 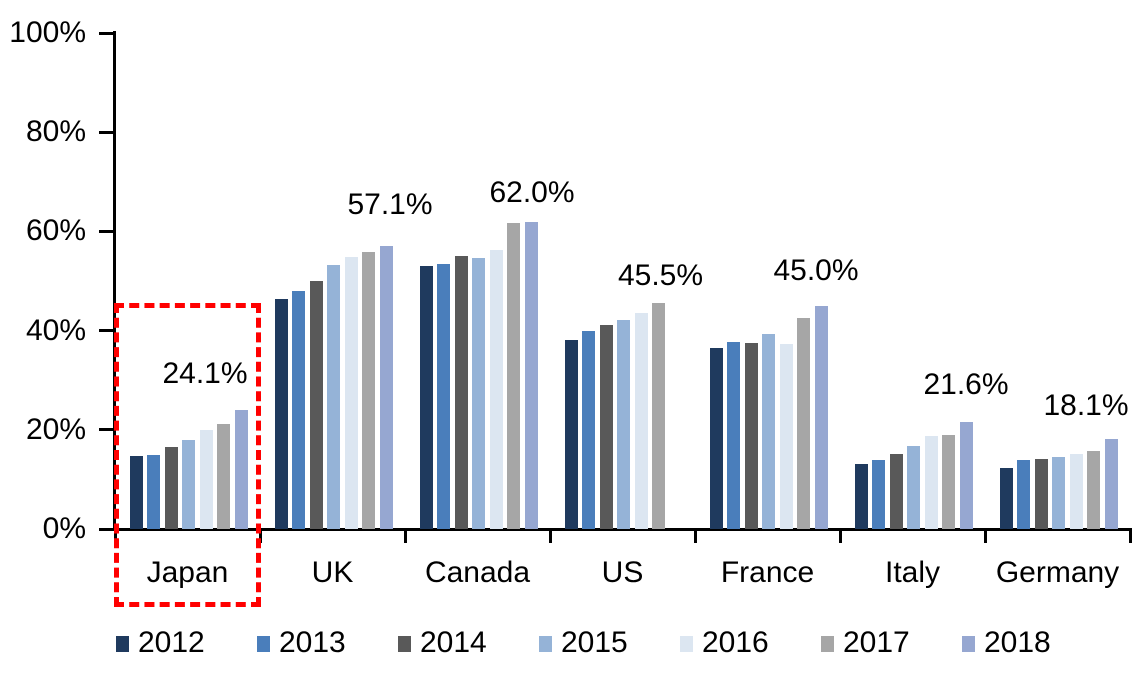 What do you see at coordinates (176, 643) in the screenshot?
I see `legend-item-2012: 2012` at bounding box center [176, 643].